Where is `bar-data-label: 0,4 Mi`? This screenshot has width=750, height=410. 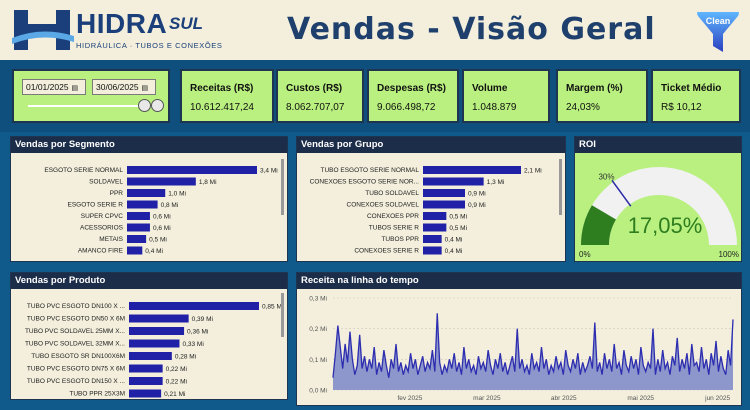
bar-data-label: 0,4 Mi is located at coordinates (154, 251).